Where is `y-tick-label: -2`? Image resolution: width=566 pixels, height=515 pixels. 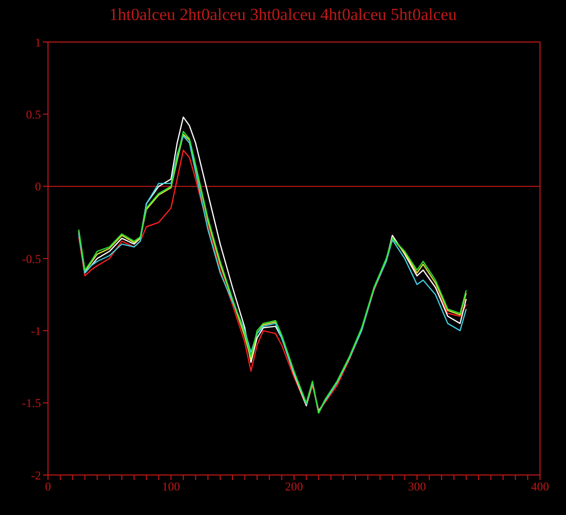 y-tick-label: -2 is located at coordinates (36, 475).